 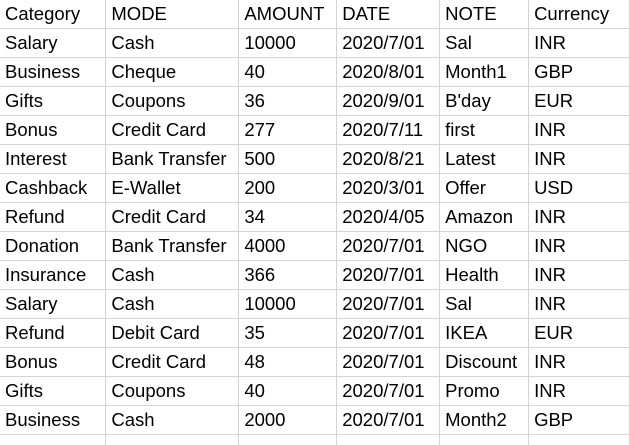 What do you see at coordinates (288, 14) in the screenshot?
I see `column-header-amount: AMOUNT` at bounding box center [288, 14].